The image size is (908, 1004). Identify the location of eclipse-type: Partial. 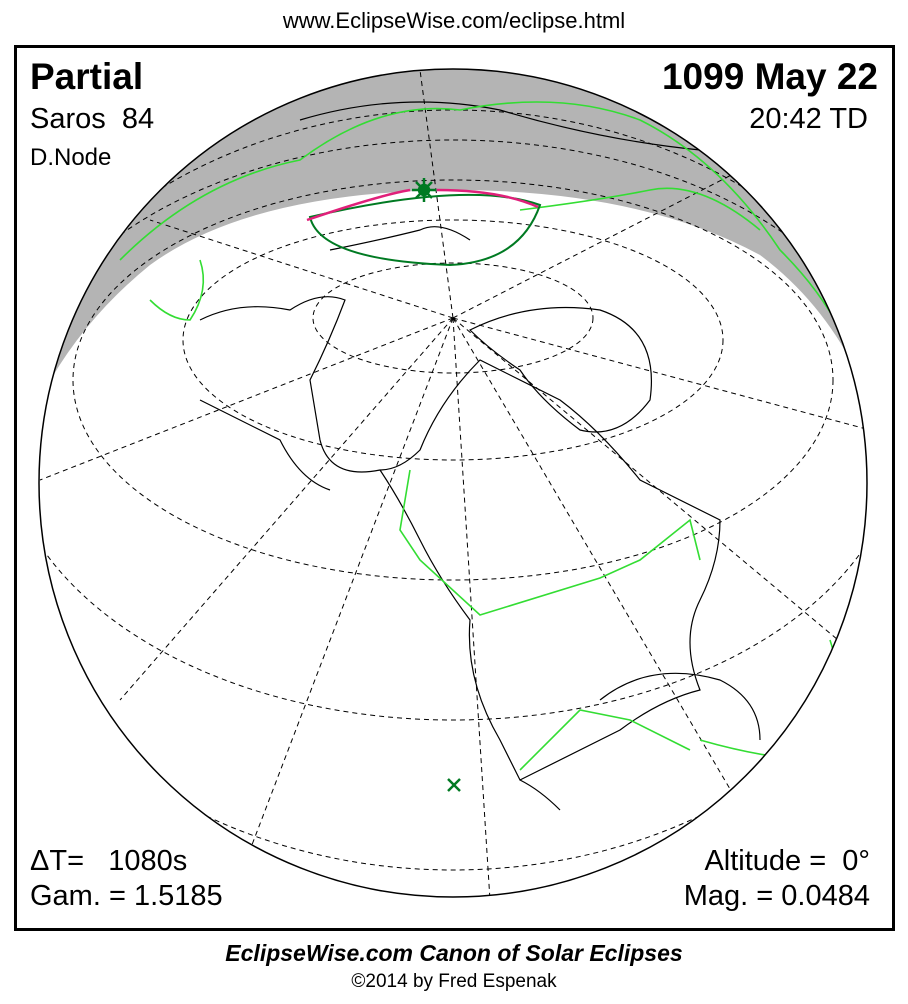
(87, 76).